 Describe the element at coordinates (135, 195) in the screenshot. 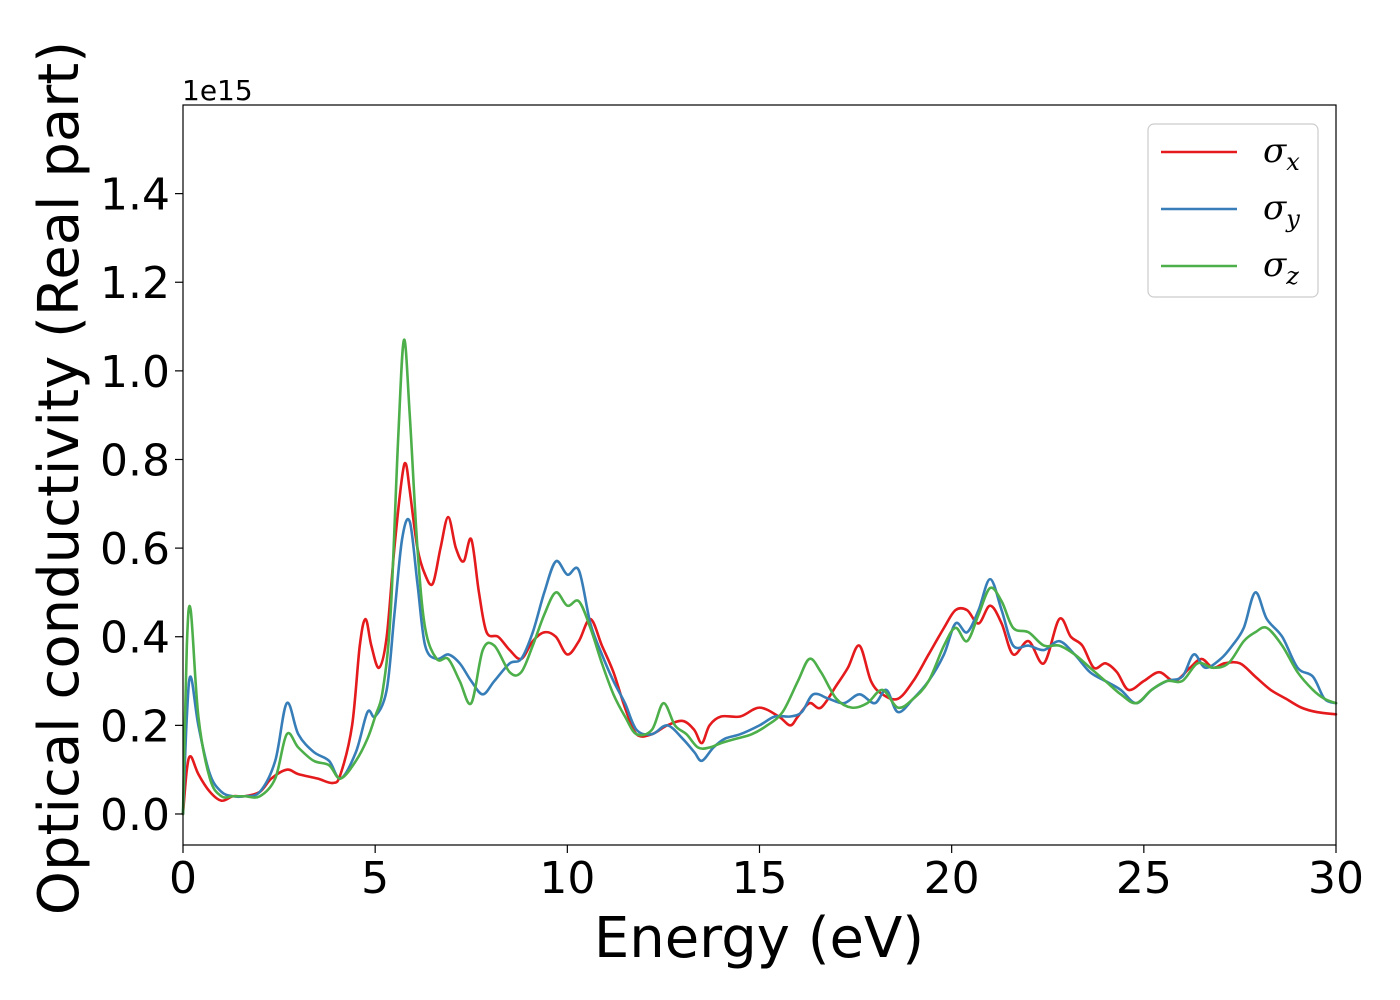

I see `y-tick-label: 1.4` at that location.